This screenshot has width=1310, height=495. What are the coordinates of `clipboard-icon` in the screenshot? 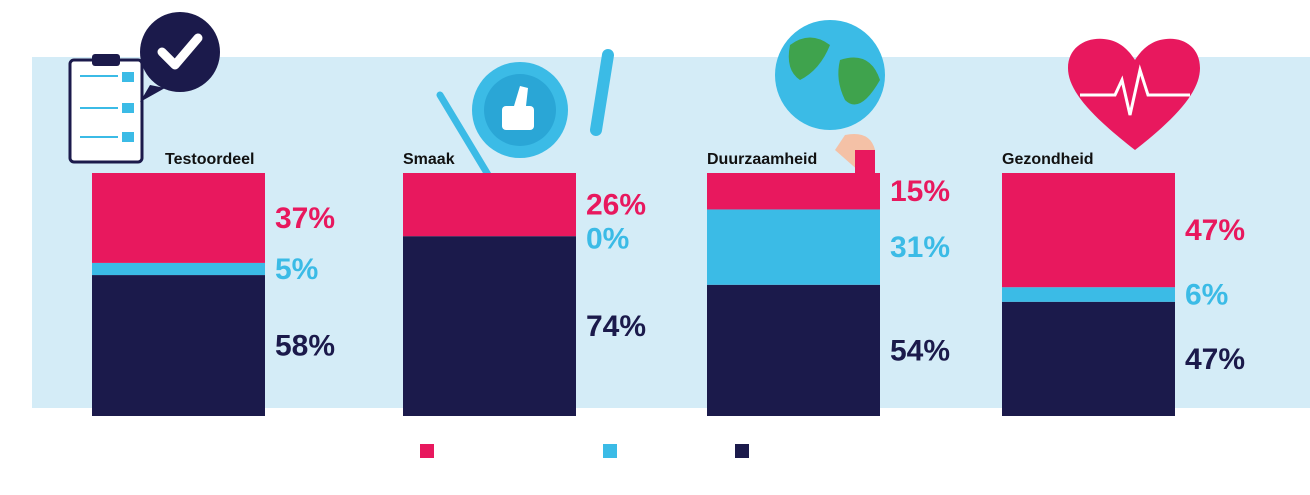 It's located at (144, 88).